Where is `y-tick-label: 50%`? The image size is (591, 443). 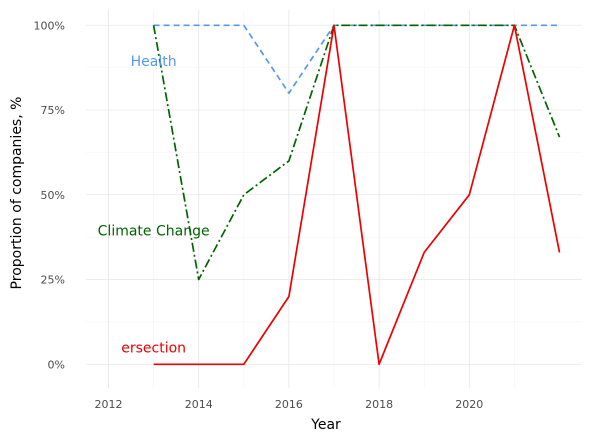 y-tick-label: 50% is located at coordinates (53, 195).